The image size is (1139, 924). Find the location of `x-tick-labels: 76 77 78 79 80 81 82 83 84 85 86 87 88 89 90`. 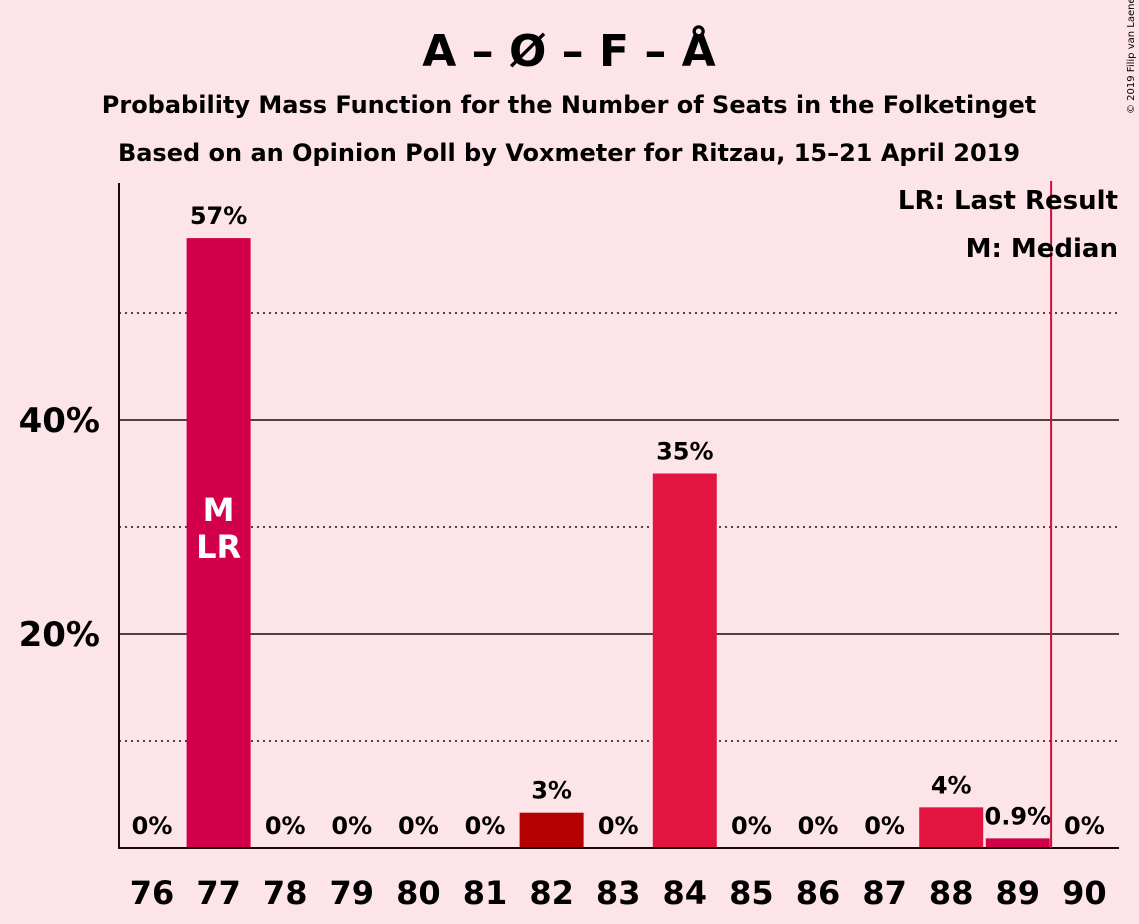

x-tick-labels: 76 77 78 79 80 81 82 83 84 85 86 87 88 89 90 is located at coordinates (618, 893).